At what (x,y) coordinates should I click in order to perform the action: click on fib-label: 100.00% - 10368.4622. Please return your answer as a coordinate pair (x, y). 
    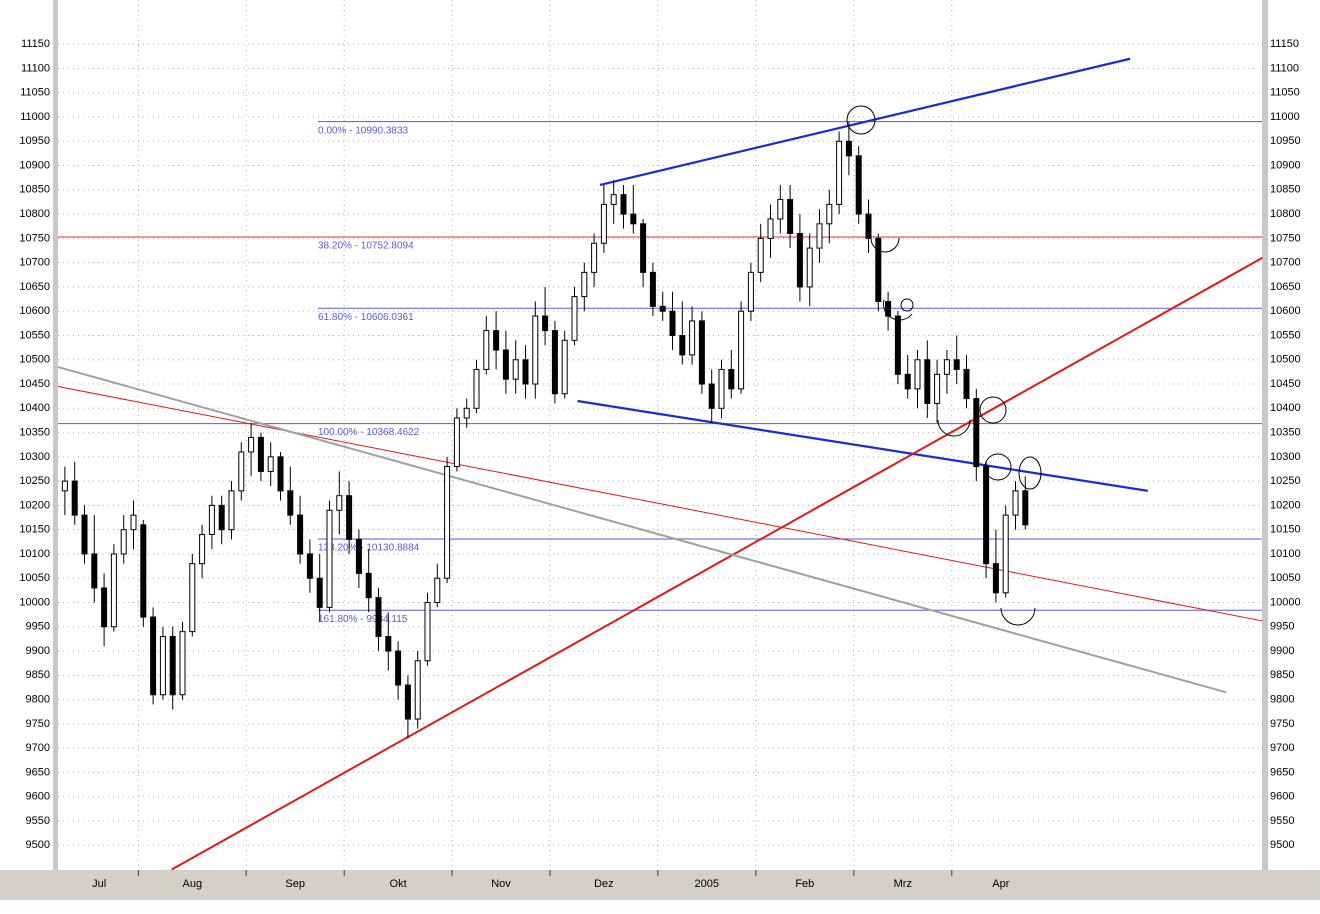
    Looking at the image, I should click on (369, 432).